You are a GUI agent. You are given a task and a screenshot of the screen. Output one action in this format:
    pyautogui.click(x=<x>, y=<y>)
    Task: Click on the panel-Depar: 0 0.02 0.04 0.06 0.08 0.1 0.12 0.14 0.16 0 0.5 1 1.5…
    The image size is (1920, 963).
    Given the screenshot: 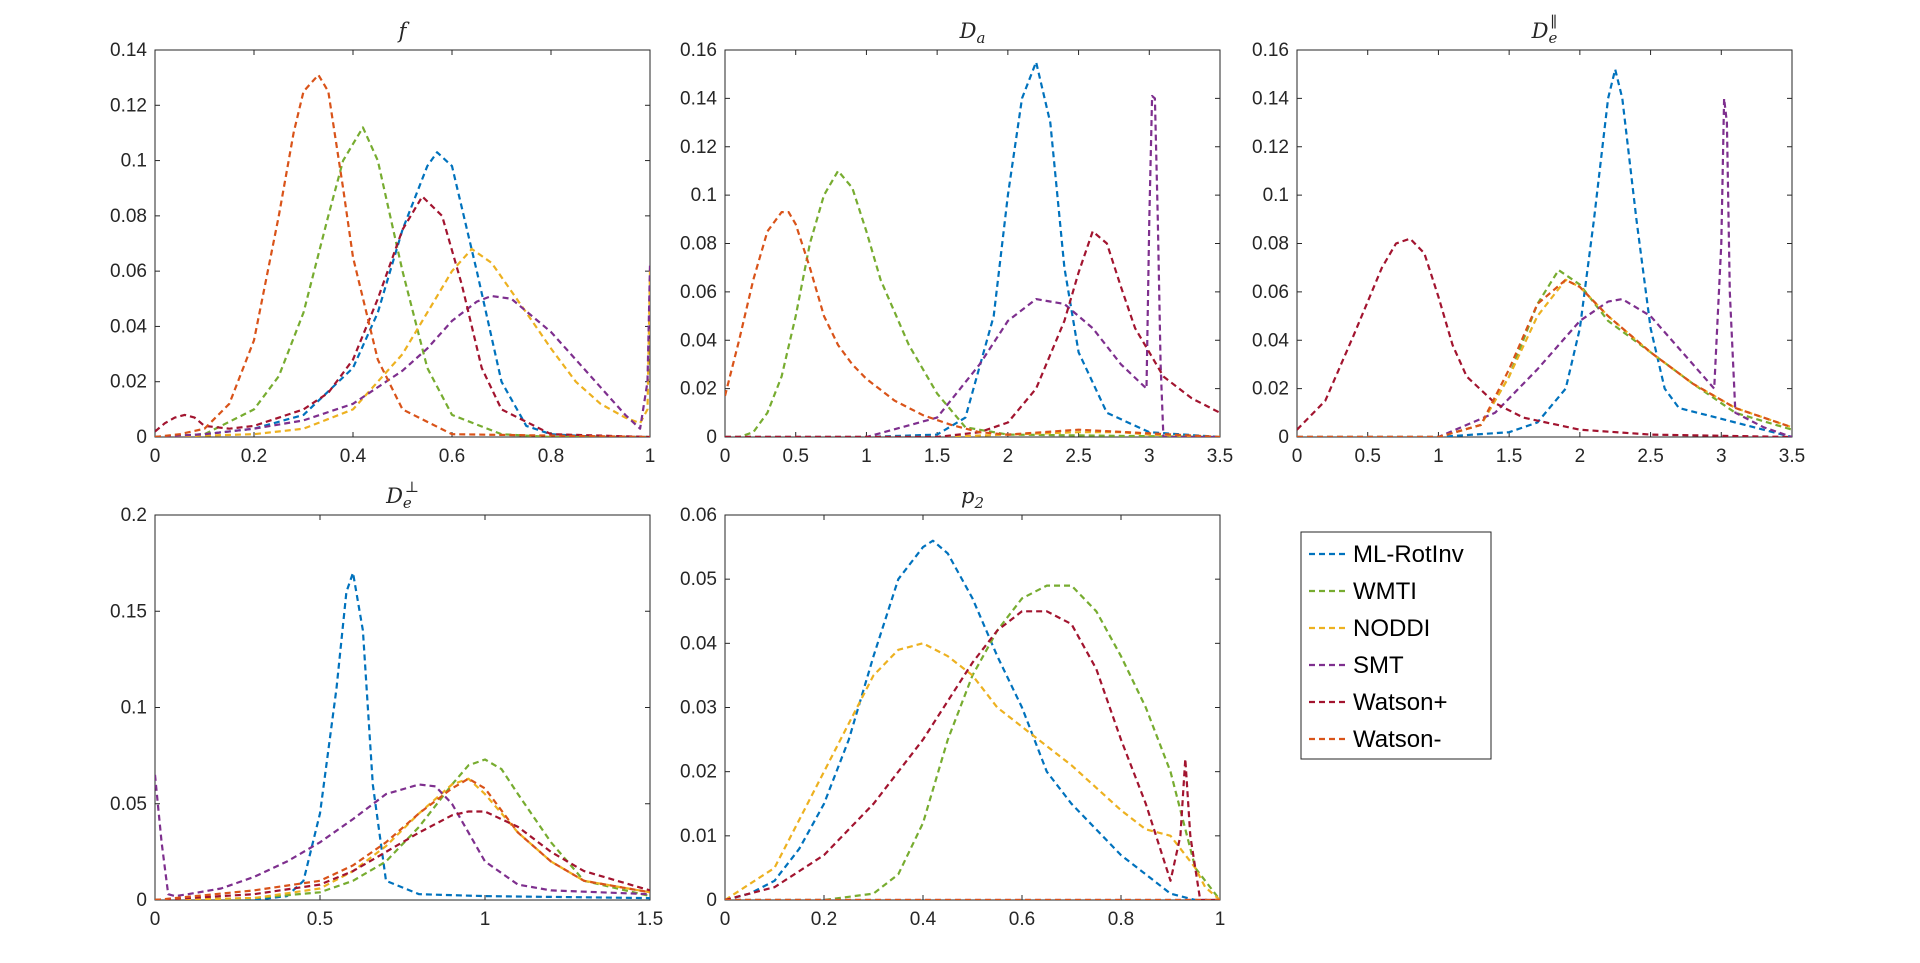 What is the action you would take?
    pyautogui.click(x=1528, y=240)
    